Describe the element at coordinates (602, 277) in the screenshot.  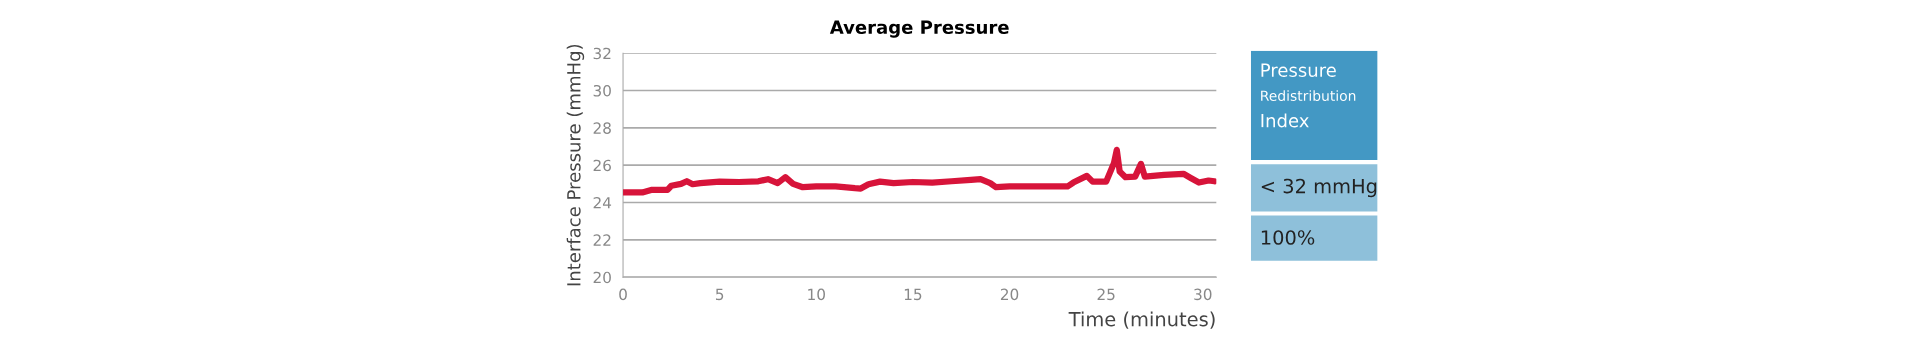
I see `y-tick-label: 20` at that location.